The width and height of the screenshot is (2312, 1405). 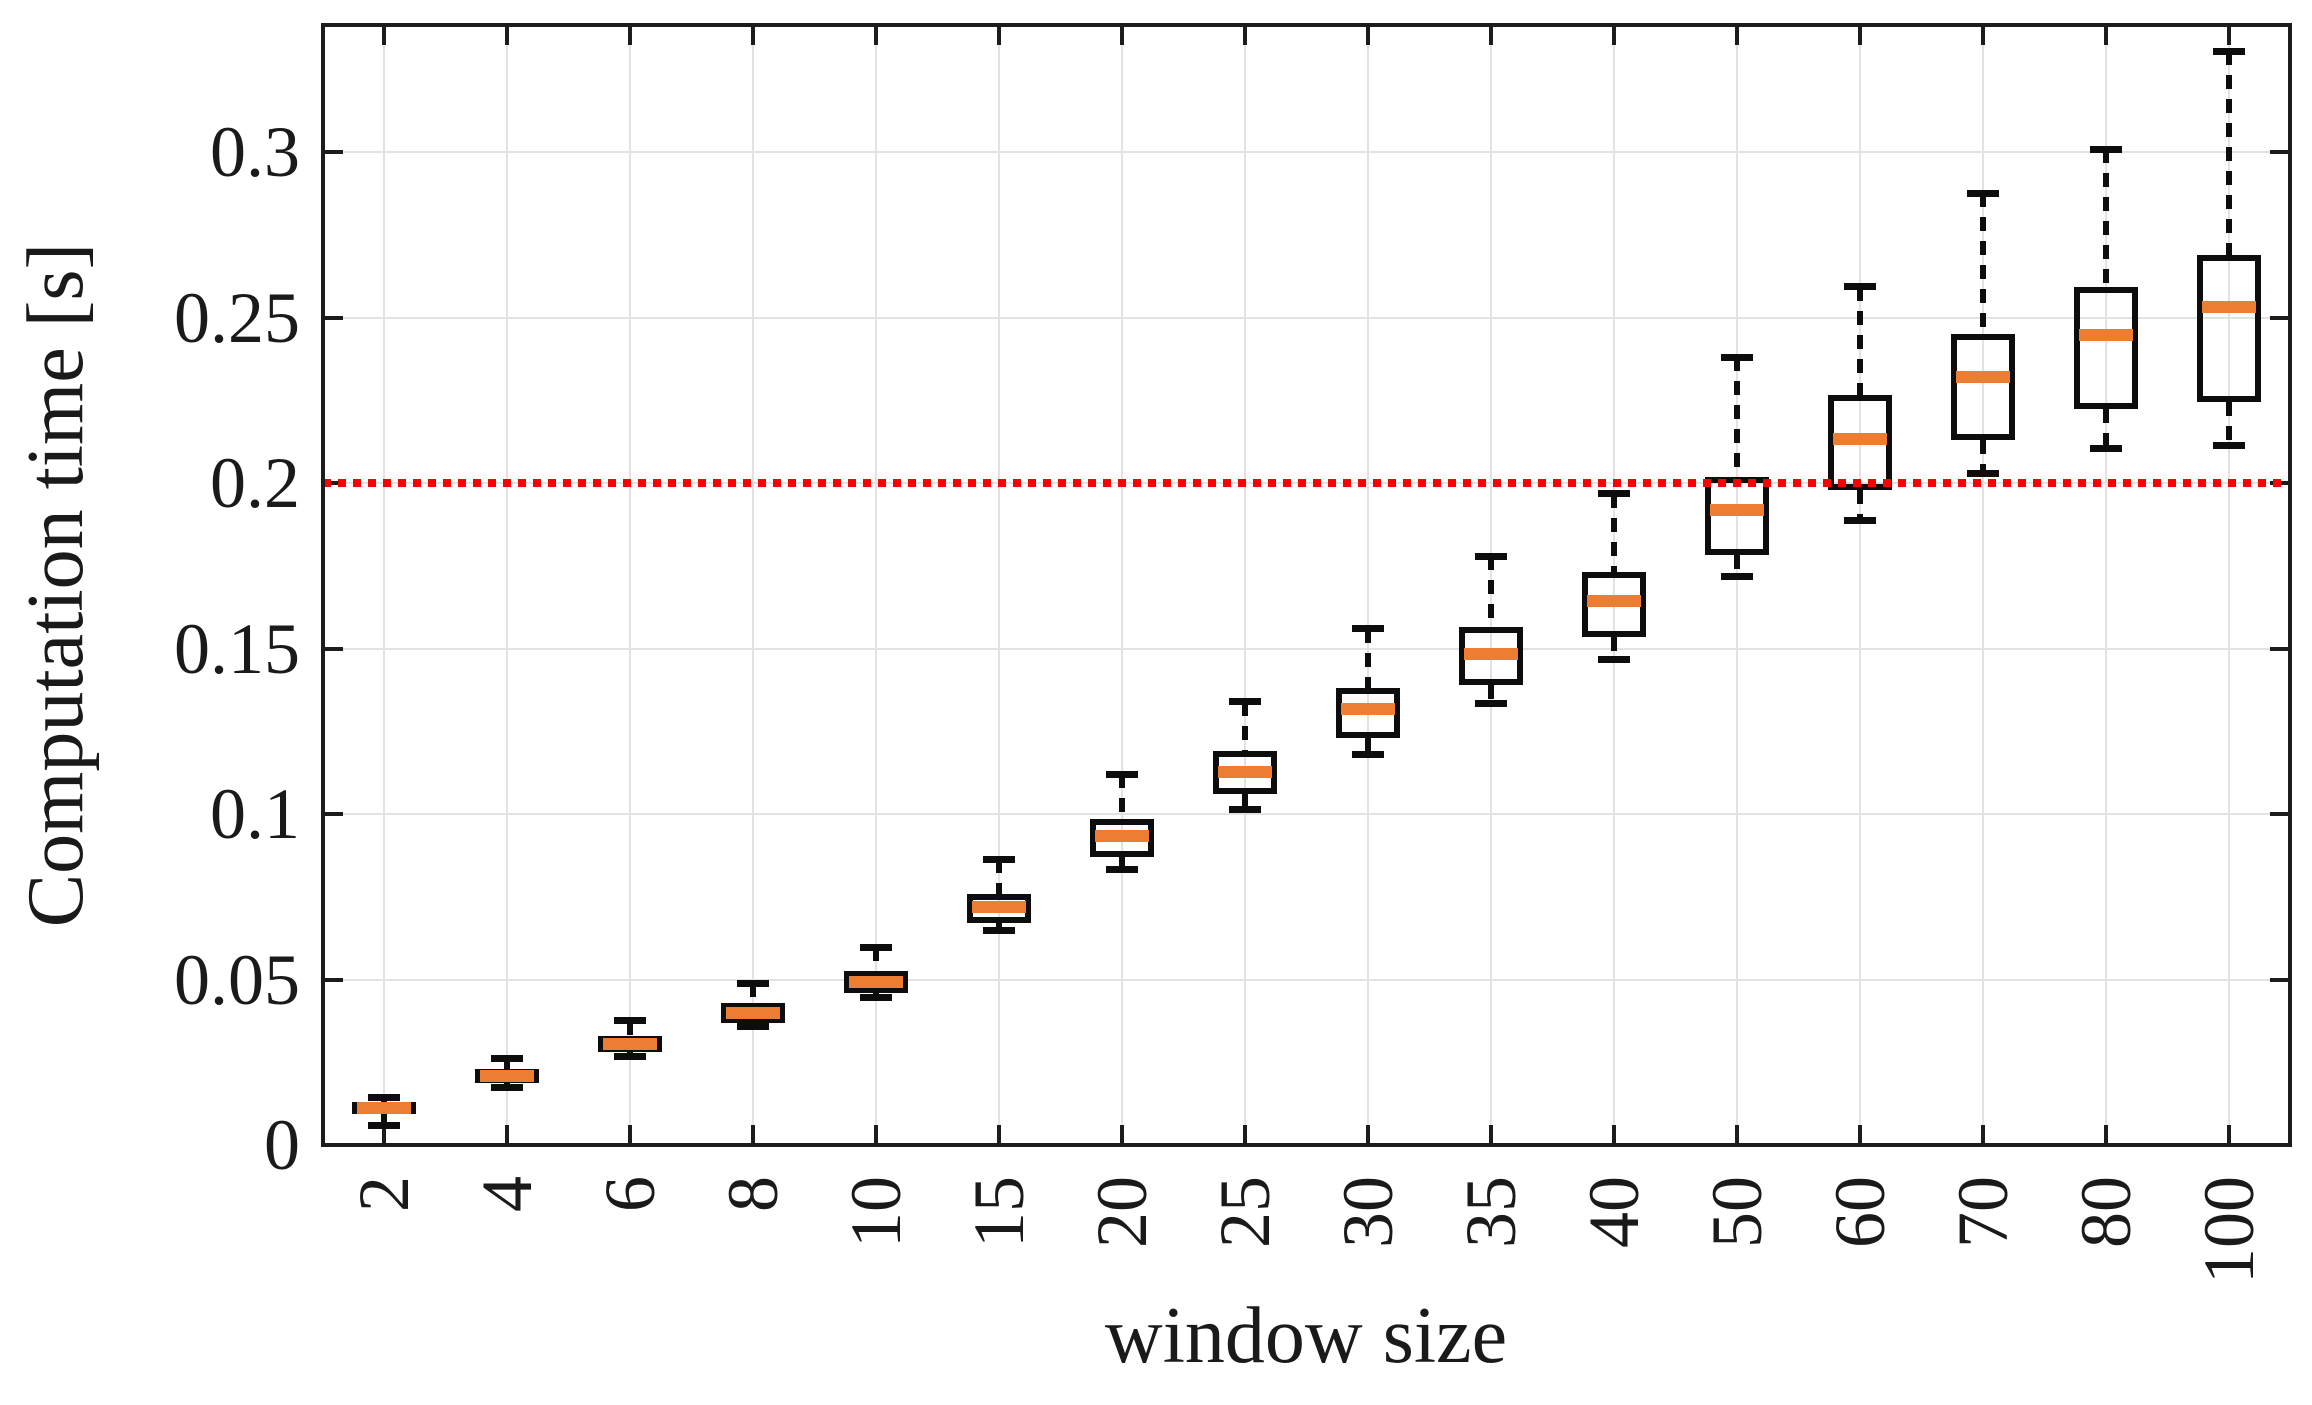 I want to click on y-tick-right-0.05, so click(x=2280, y=979).